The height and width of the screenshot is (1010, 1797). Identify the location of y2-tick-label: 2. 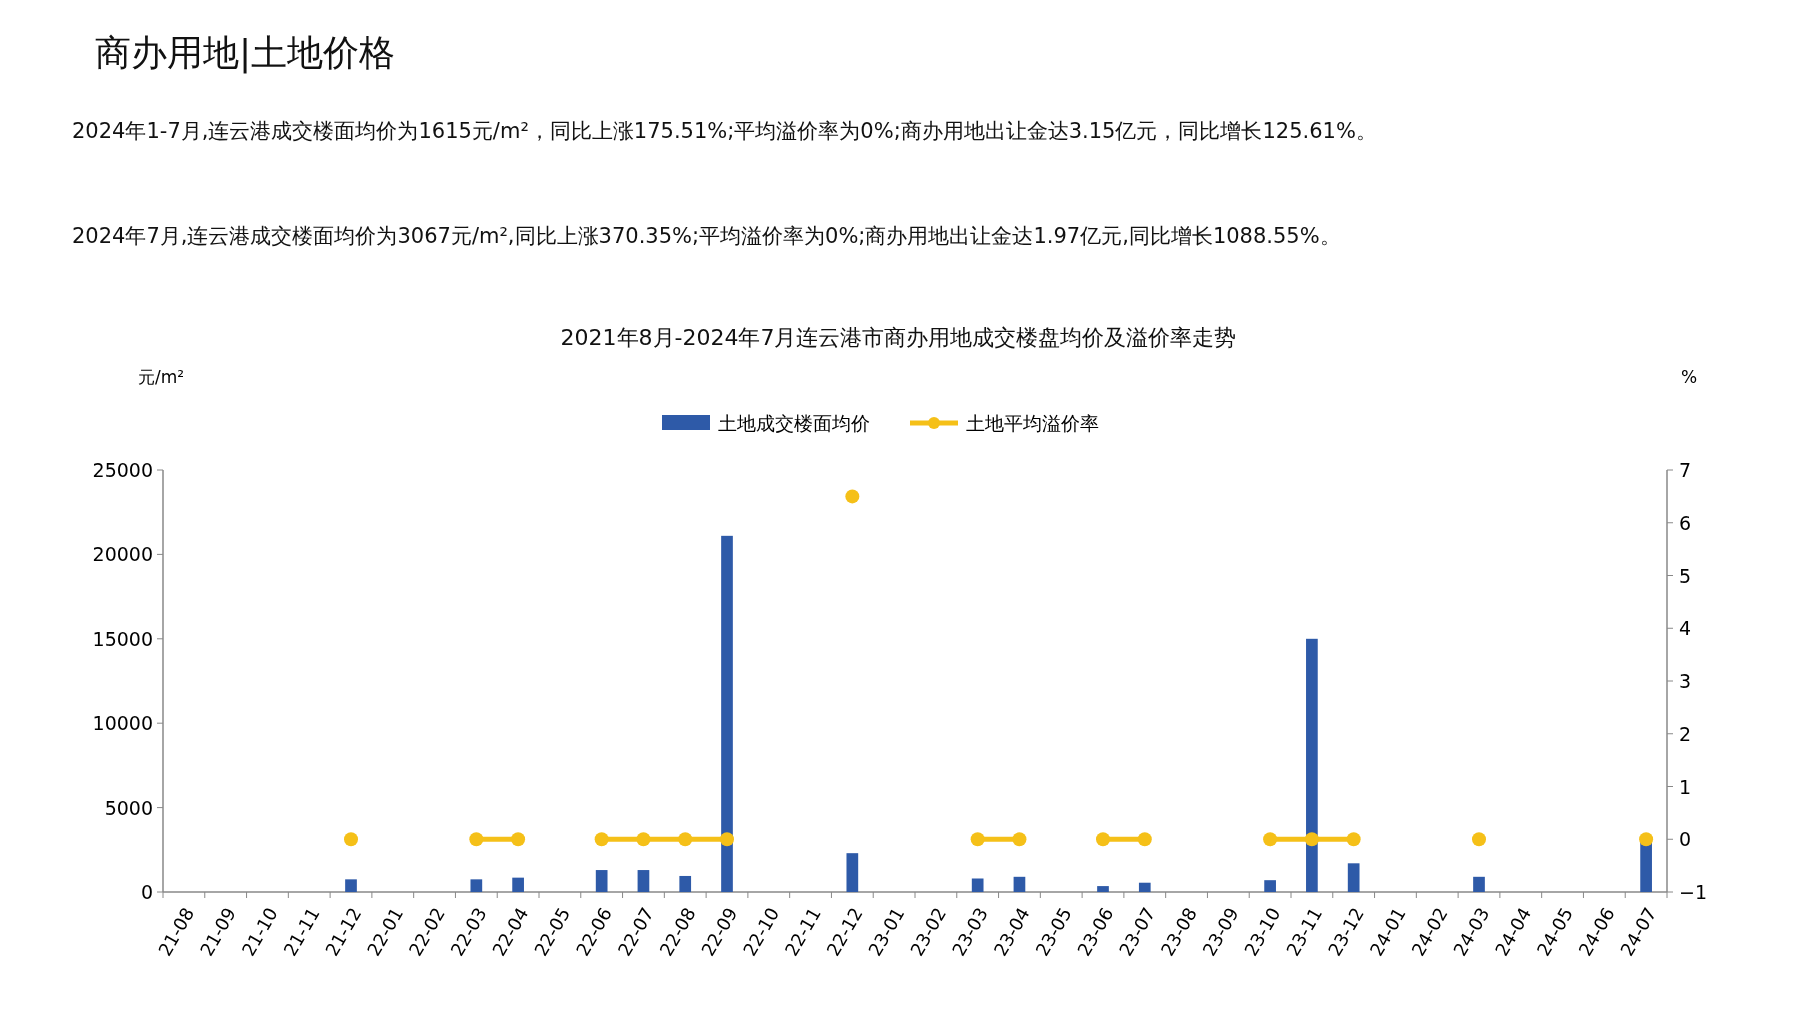
(1685, 733).